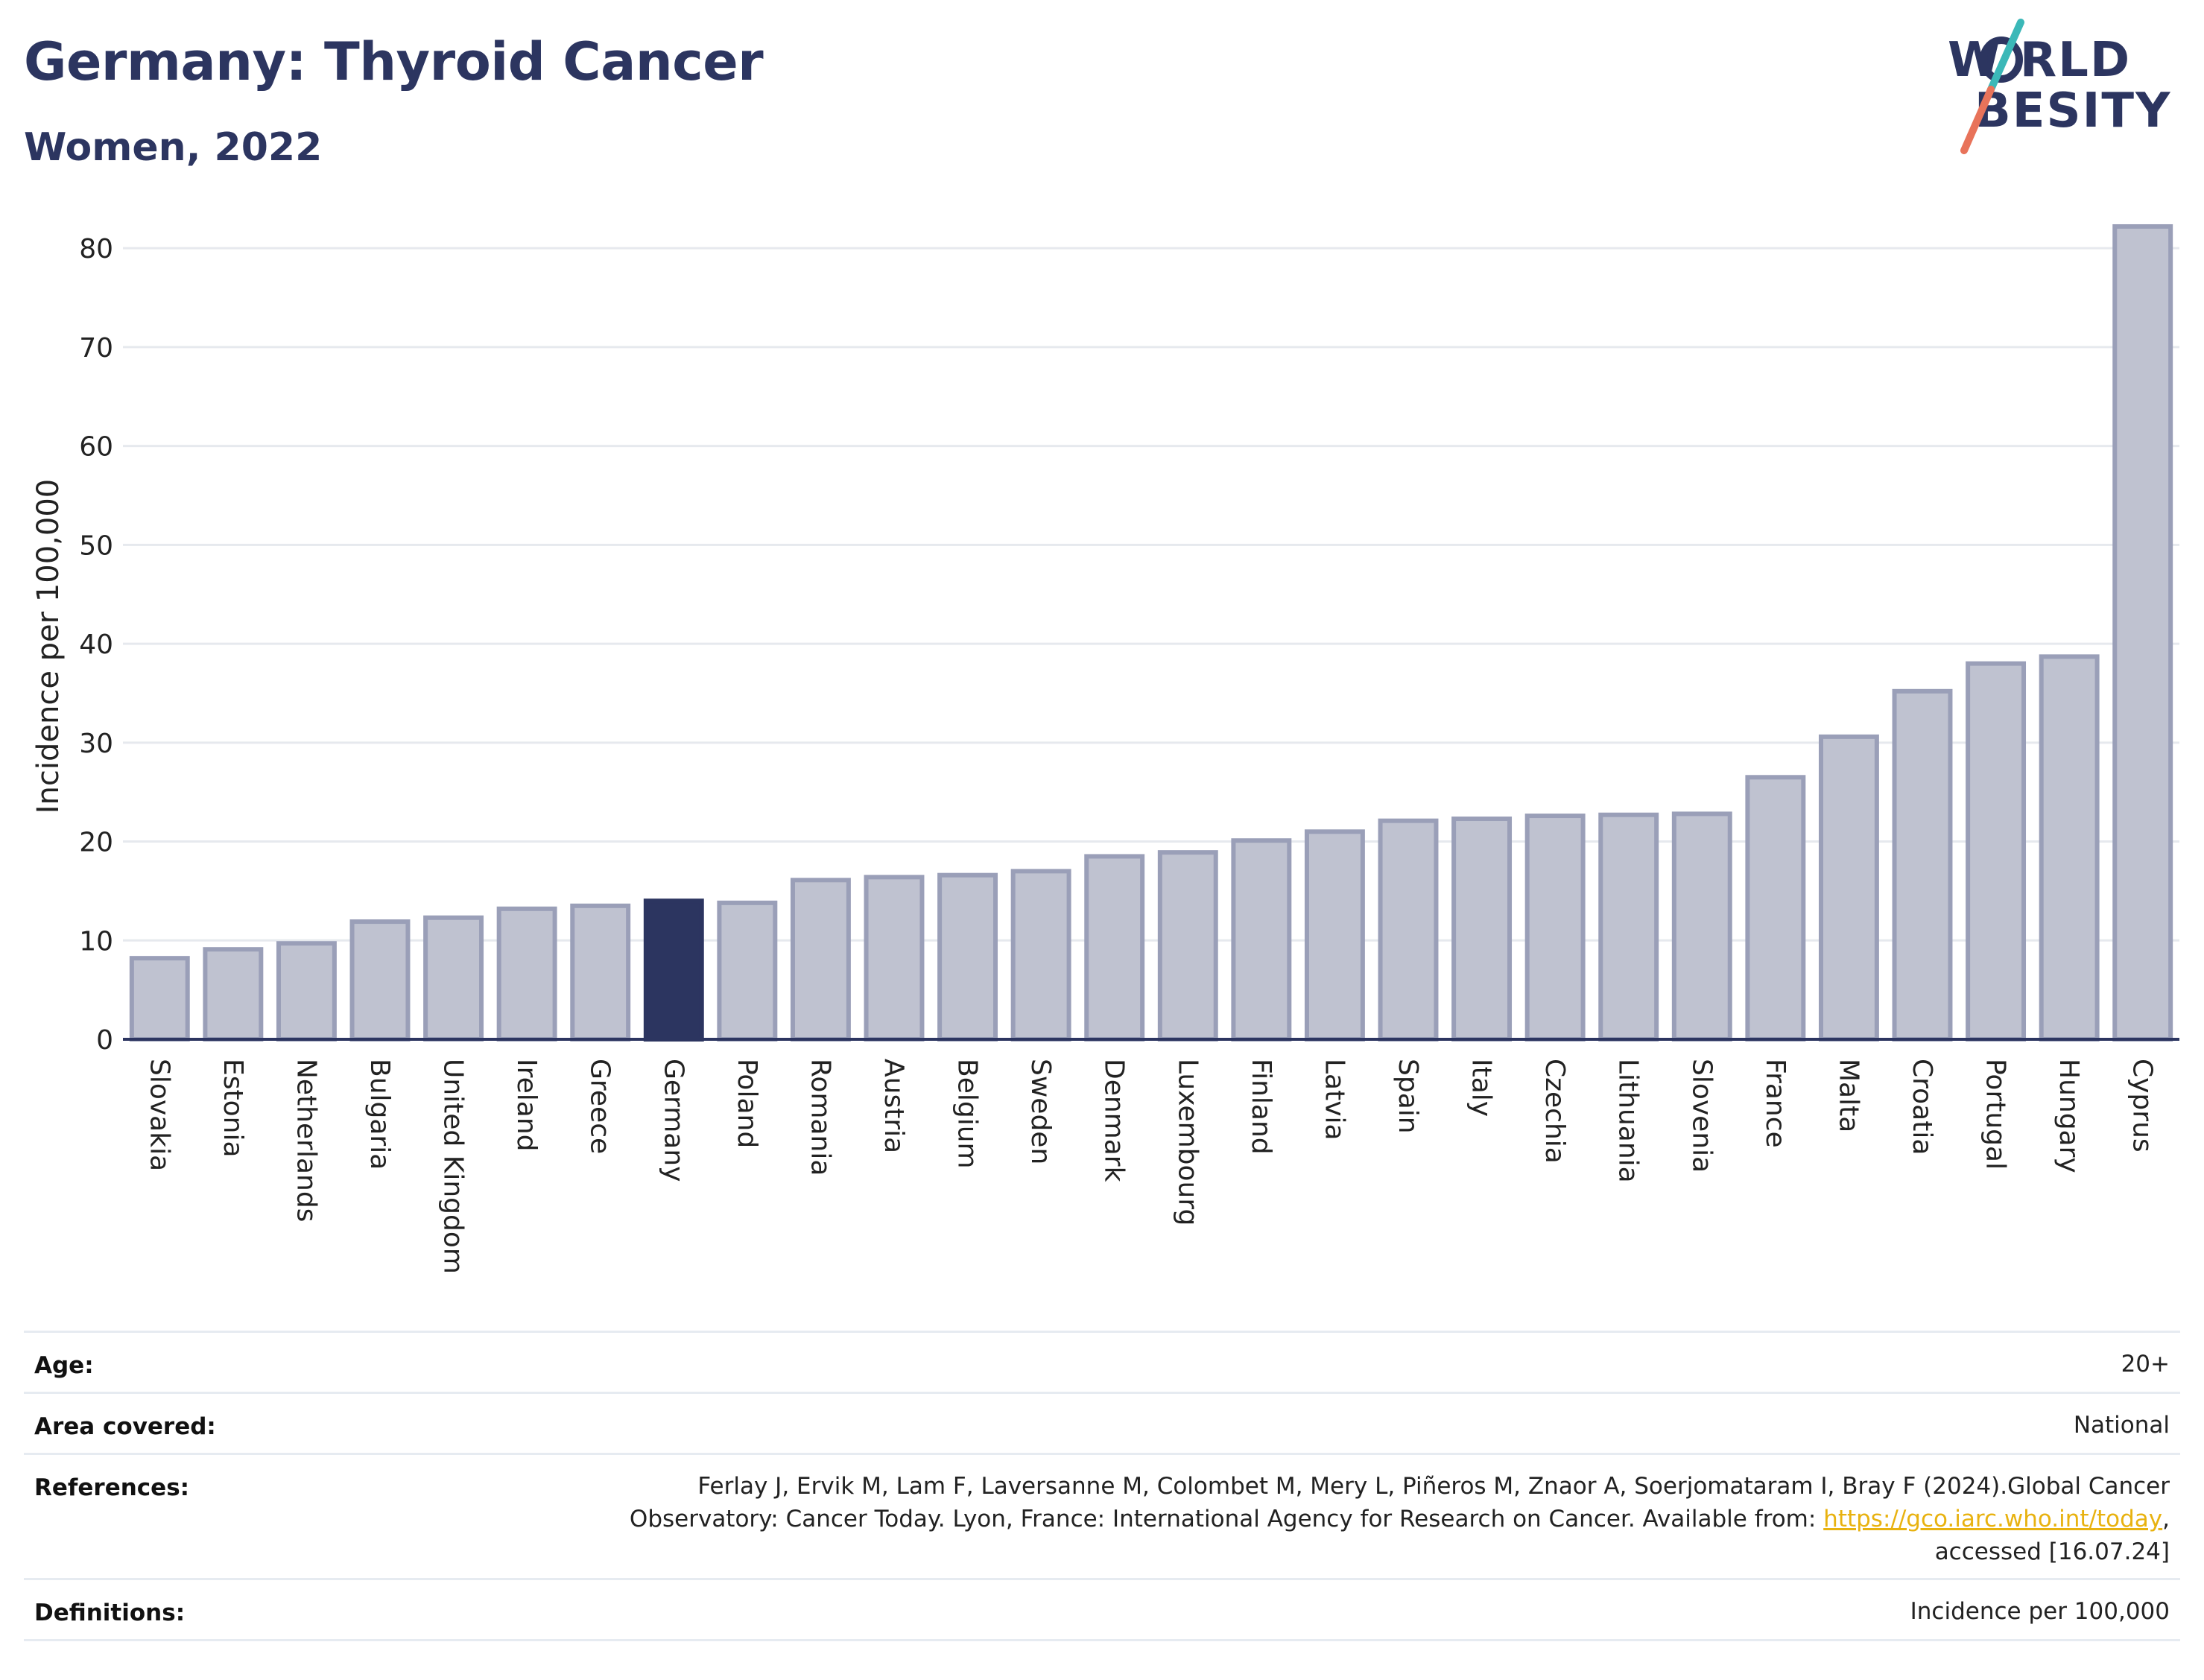 The height and width of the screenshot is (1680, 2204). I want to click on x-tick-label: Greece, so click(600, 1106).